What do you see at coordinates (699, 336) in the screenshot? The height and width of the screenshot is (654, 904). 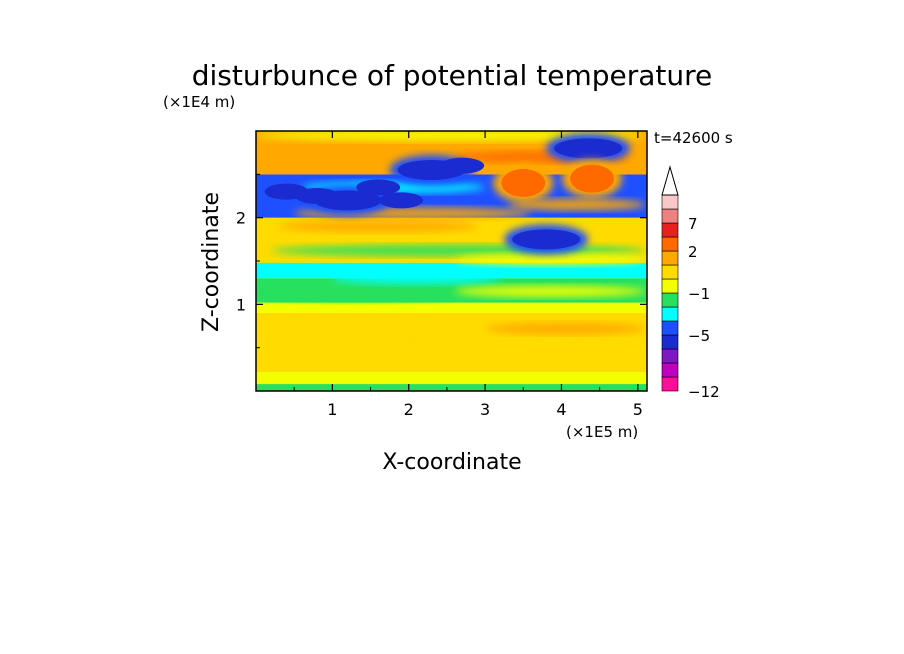 I see `colorbar-tick-label: −5` at bounding box center [699, 336].